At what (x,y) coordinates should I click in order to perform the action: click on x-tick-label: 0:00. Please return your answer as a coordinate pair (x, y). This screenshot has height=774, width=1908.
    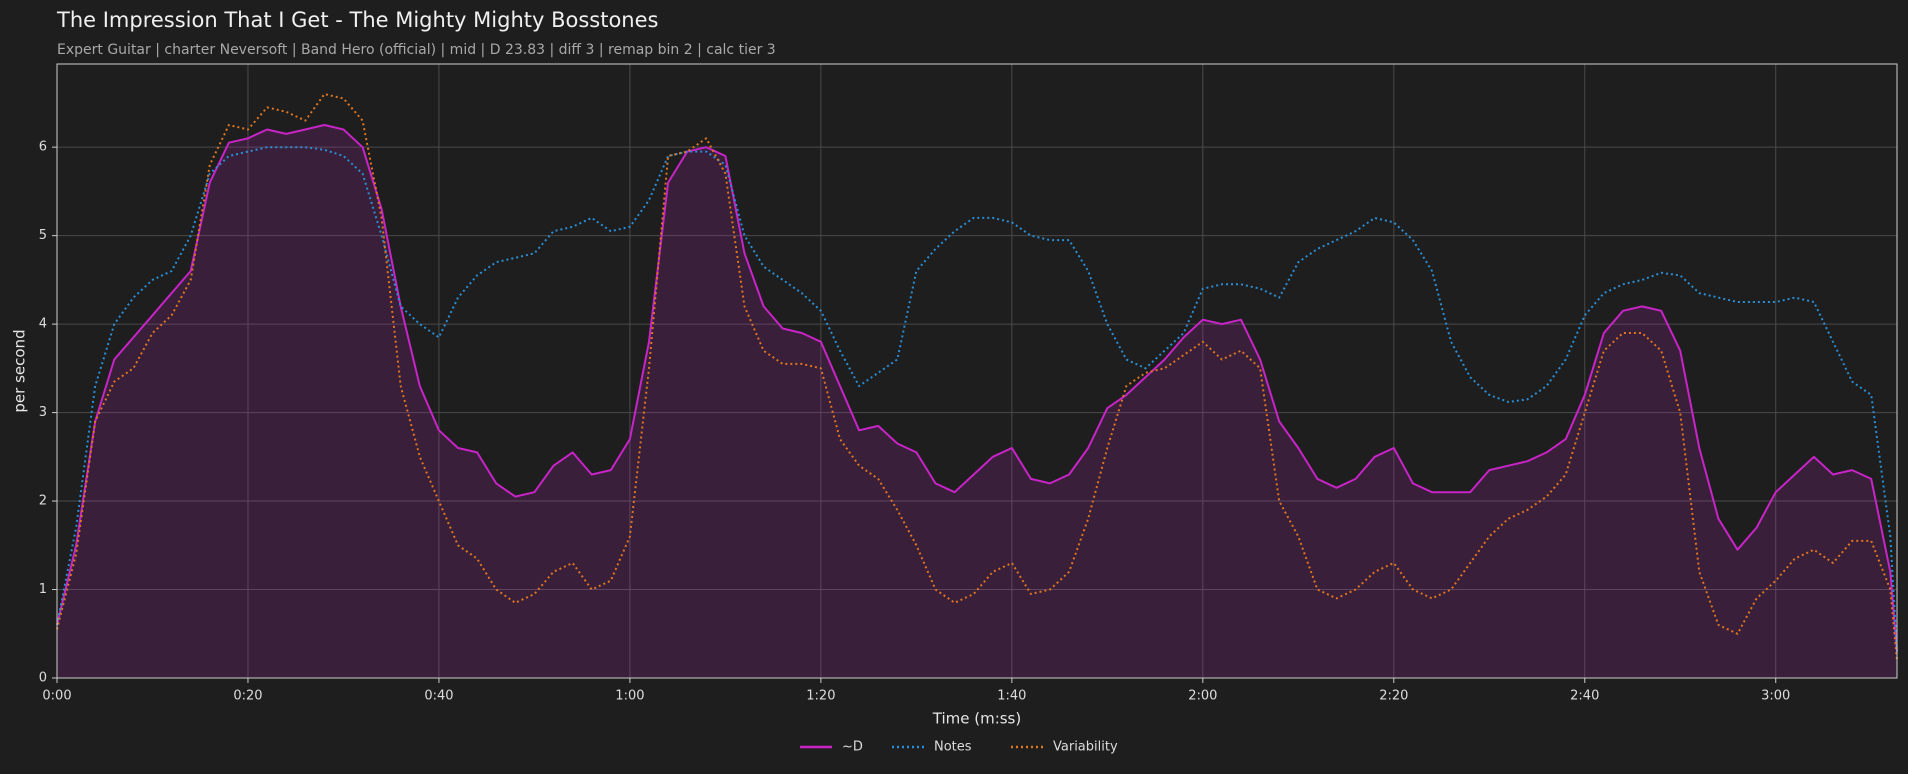
    Looking at the image, I should click on (56, 696).